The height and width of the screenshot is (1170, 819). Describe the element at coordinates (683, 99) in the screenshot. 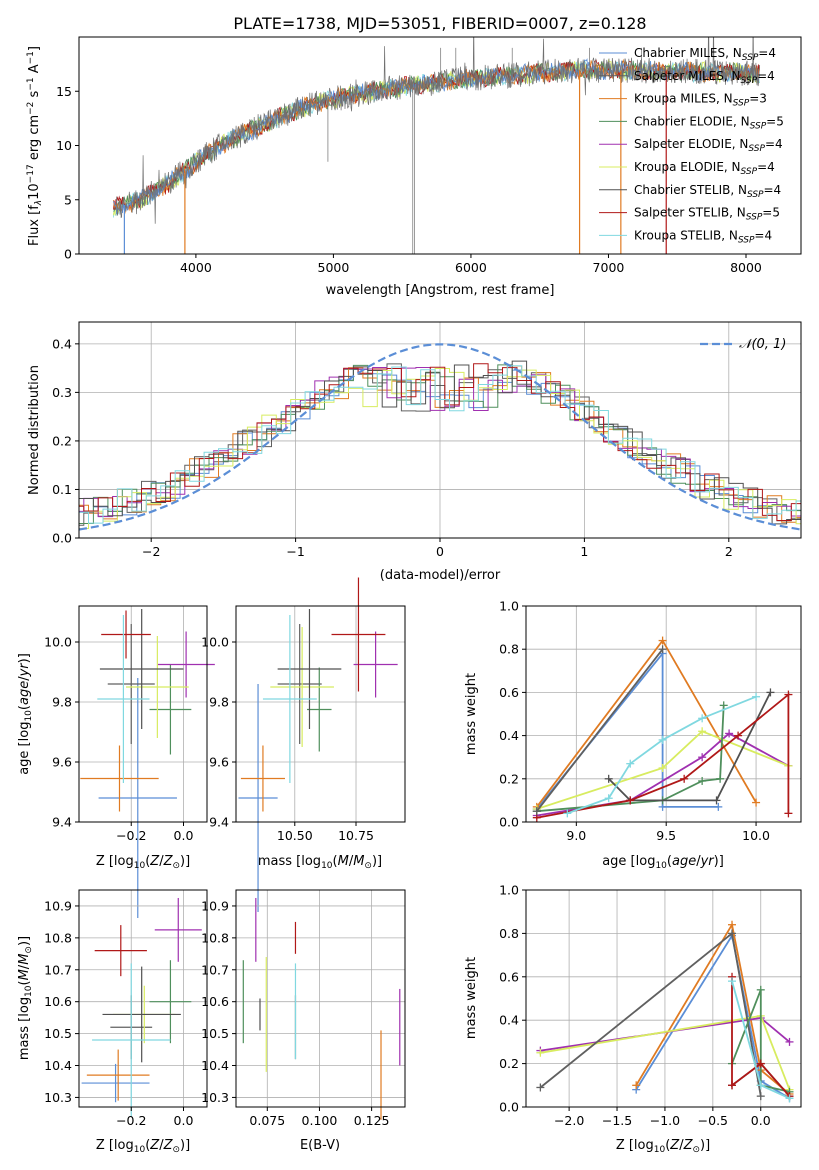

I see `legend-text: Kroupa MILES, N` at that location.